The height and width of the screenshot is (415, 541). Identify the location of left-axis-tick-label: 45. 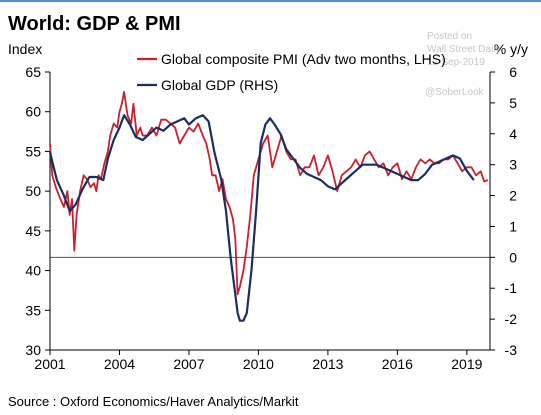
(33, 231).